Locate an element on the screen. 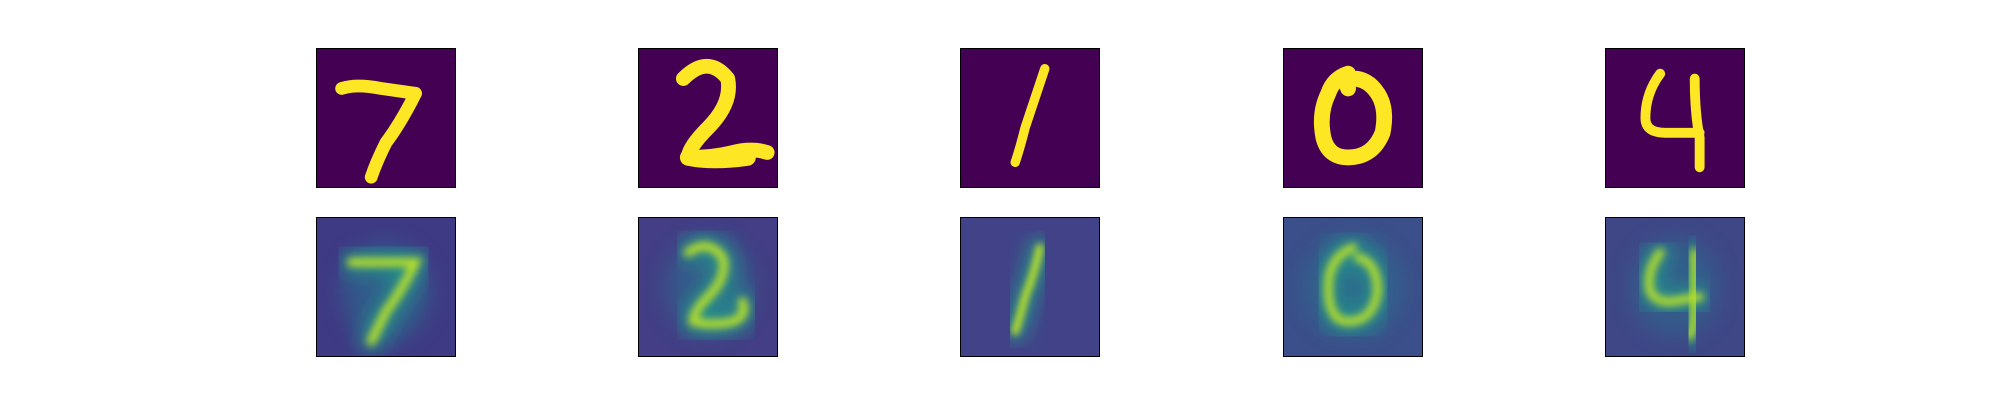 The width and height of the screenshot is (2000, 400). original-digit-2-image is located at coordinates (708, 118).